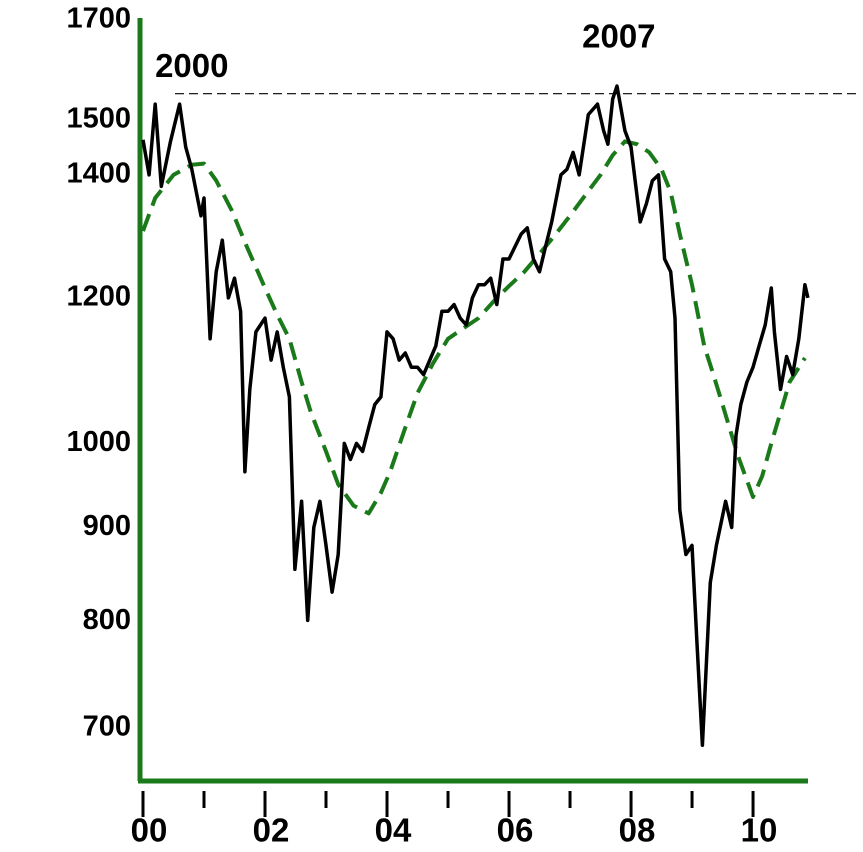 This screenshot has width=863, height=852. What do you see at coordinates (271, 830) in the screenshot?
I see `x-tick-label: 02` at bounding box center [271, 830].